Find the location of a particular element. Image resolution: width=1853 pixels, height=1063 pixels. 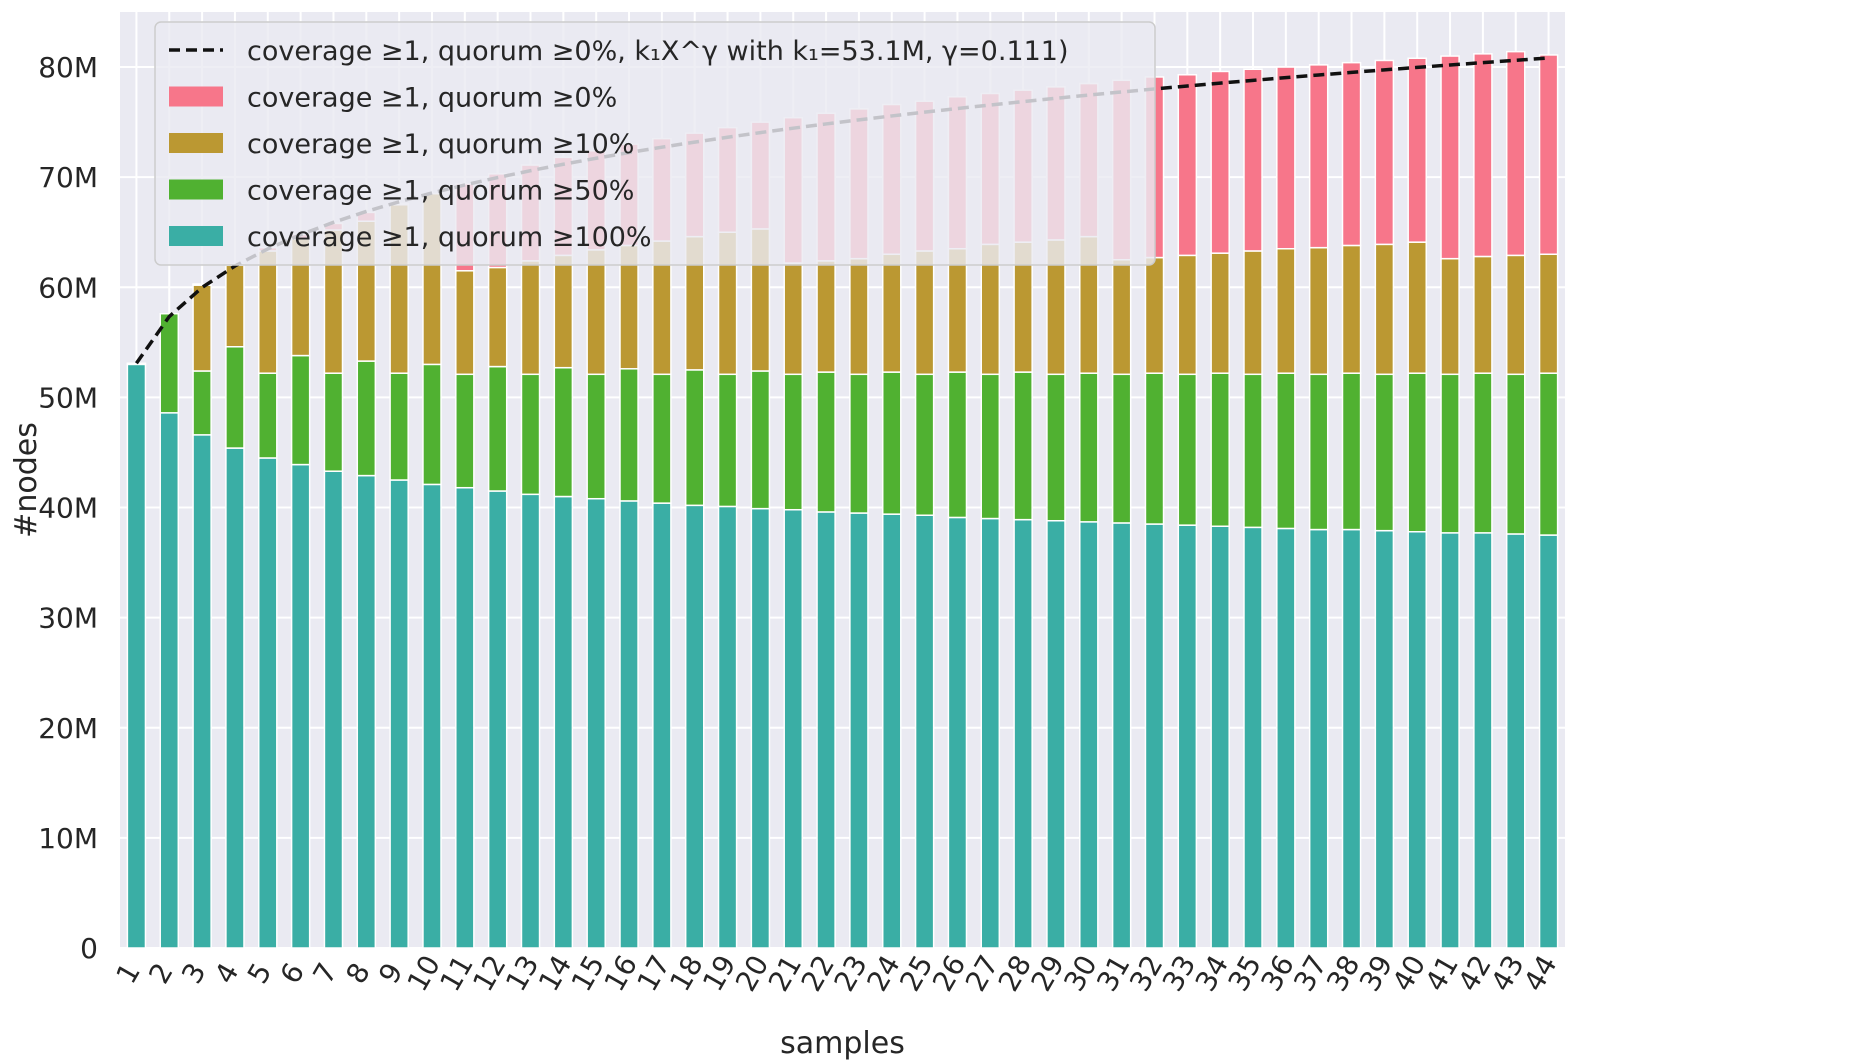

y-tick-label: 20M is located at coordinates (68, 728).